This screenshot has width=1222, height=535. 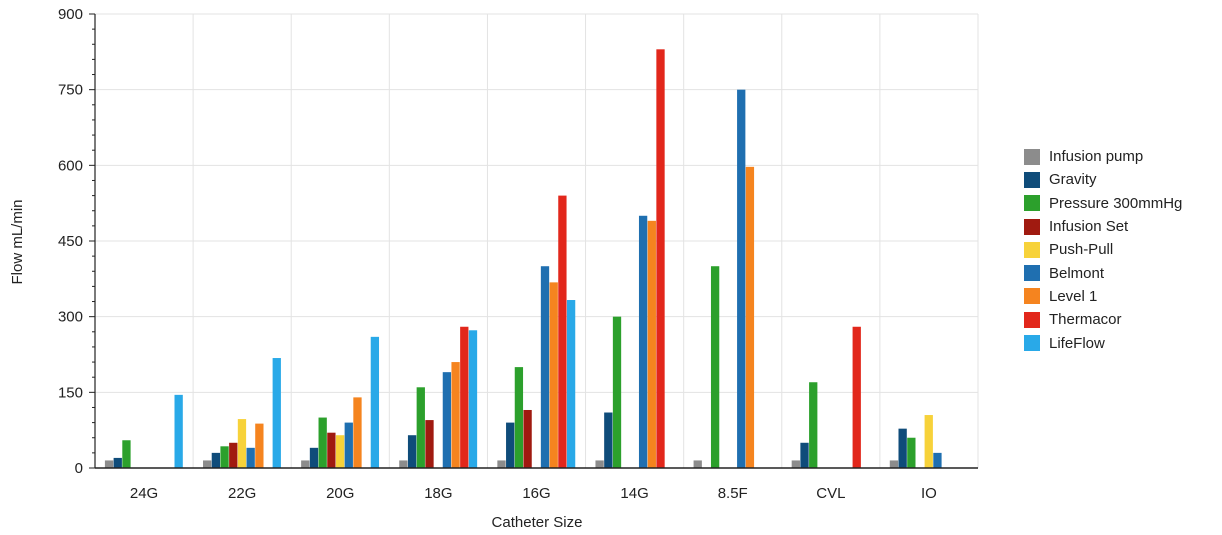 What do you see at coordinates (562, 331) in the screenshot?
I see `bar-thermacor-16g` at bounding box center [562, 331].